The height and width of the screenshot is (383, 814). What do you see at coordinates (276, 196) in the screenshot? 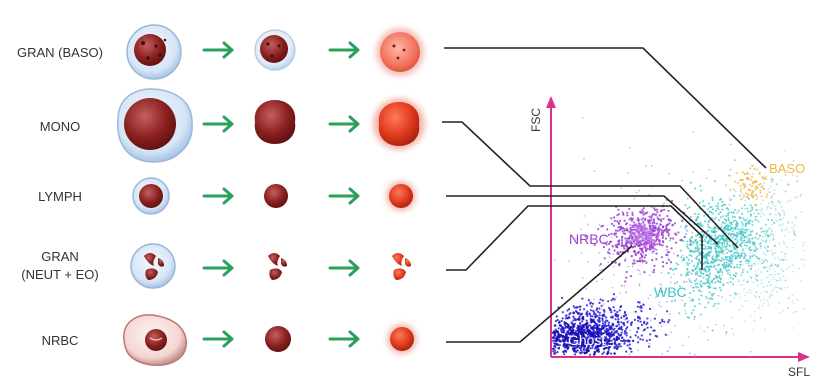
I see `lymph-cell-lysed` at bounding box center [276, 196].